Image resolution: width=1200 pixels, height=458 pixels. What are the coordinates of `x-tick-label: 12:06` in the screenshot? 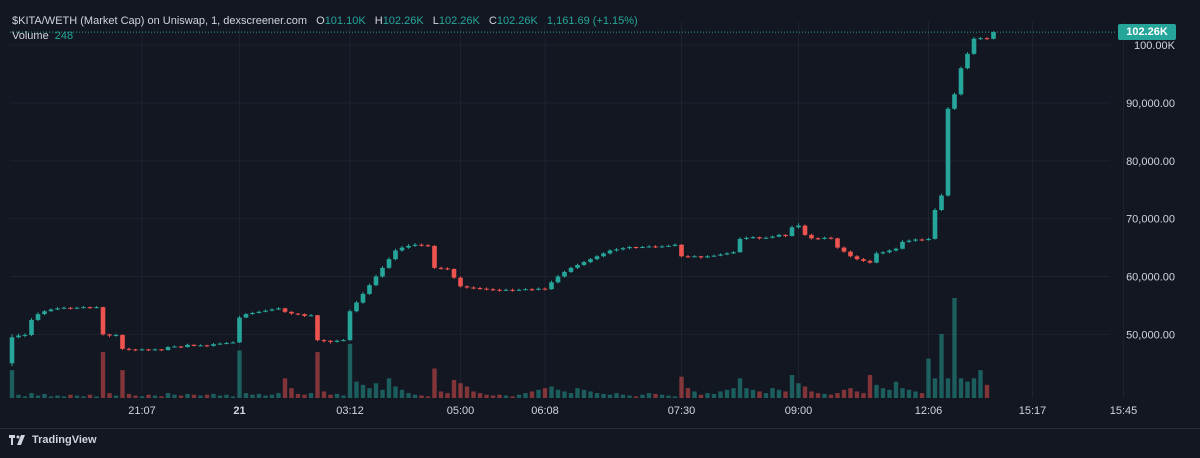 It's located at (929, 411).